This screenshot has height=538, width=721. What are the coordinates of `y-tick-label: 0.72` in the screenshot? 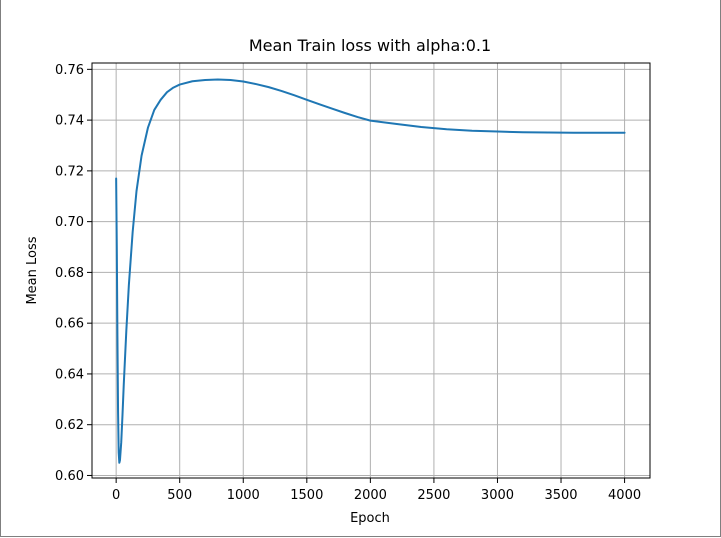 It's located at (69, 171).